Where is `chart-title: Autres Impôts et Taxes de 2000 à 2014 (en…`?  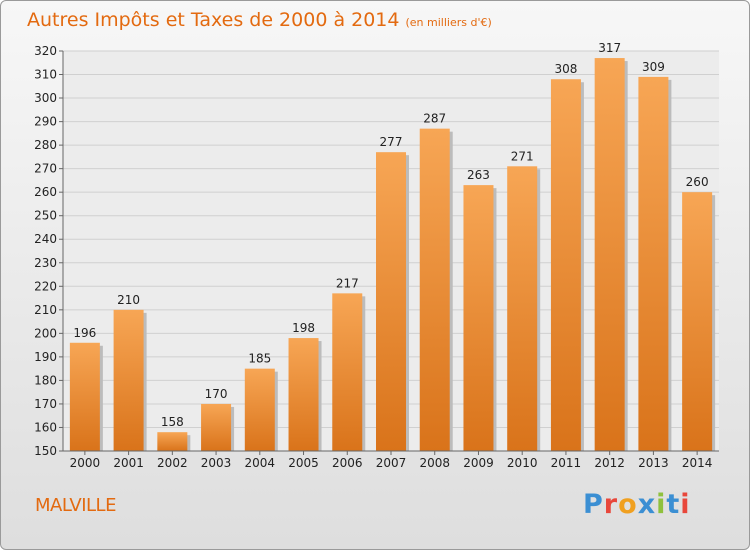 chart-title: Autres Impôts et Taxes de 2000 à 2014 (en… is located at coordinates (259, 20).